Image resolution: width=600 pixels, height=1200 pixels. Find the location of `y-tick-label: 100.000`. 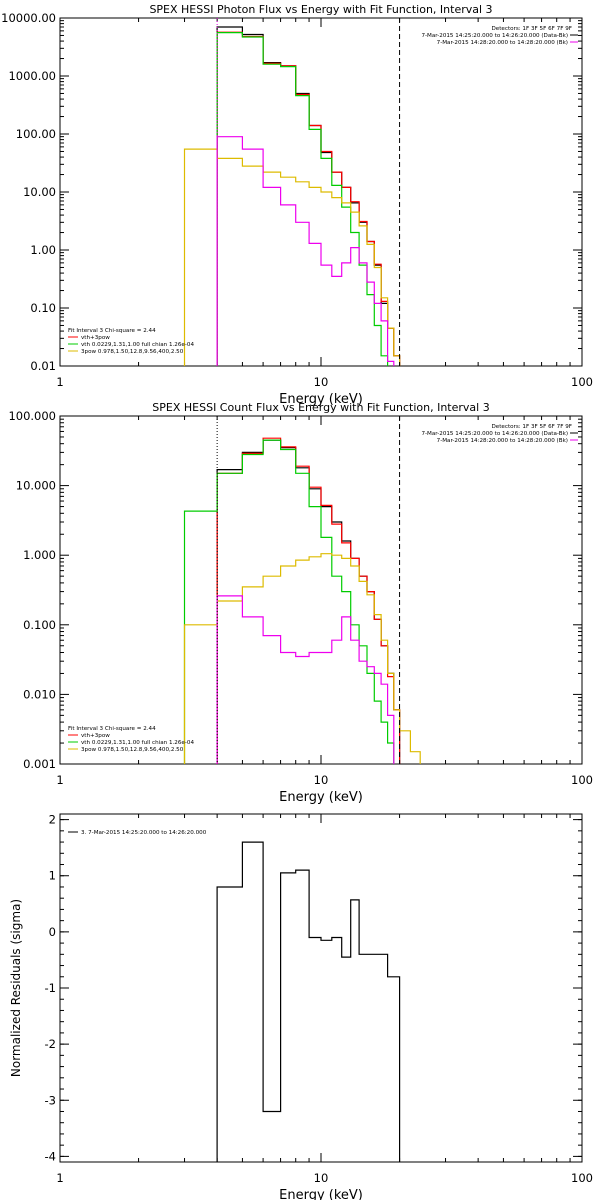

y-tick-label: 100.000 is located at coordinates (32, 416).